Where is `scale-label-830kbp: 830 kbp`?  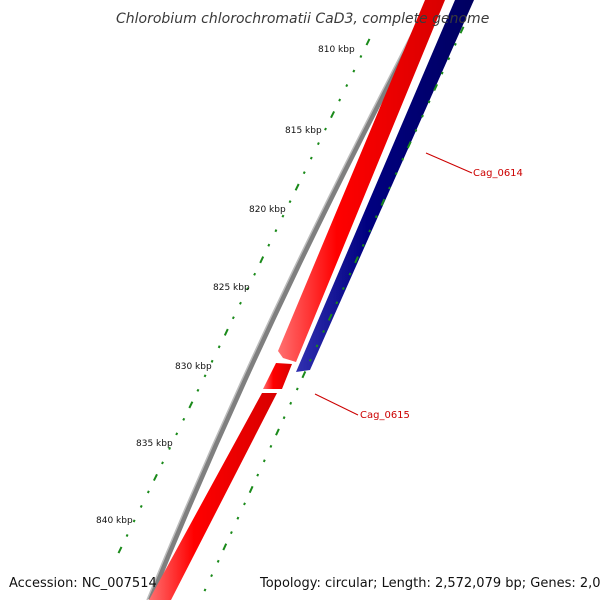
scale-label-830kbp: 830 kbp is located at coordinates (193, 367).